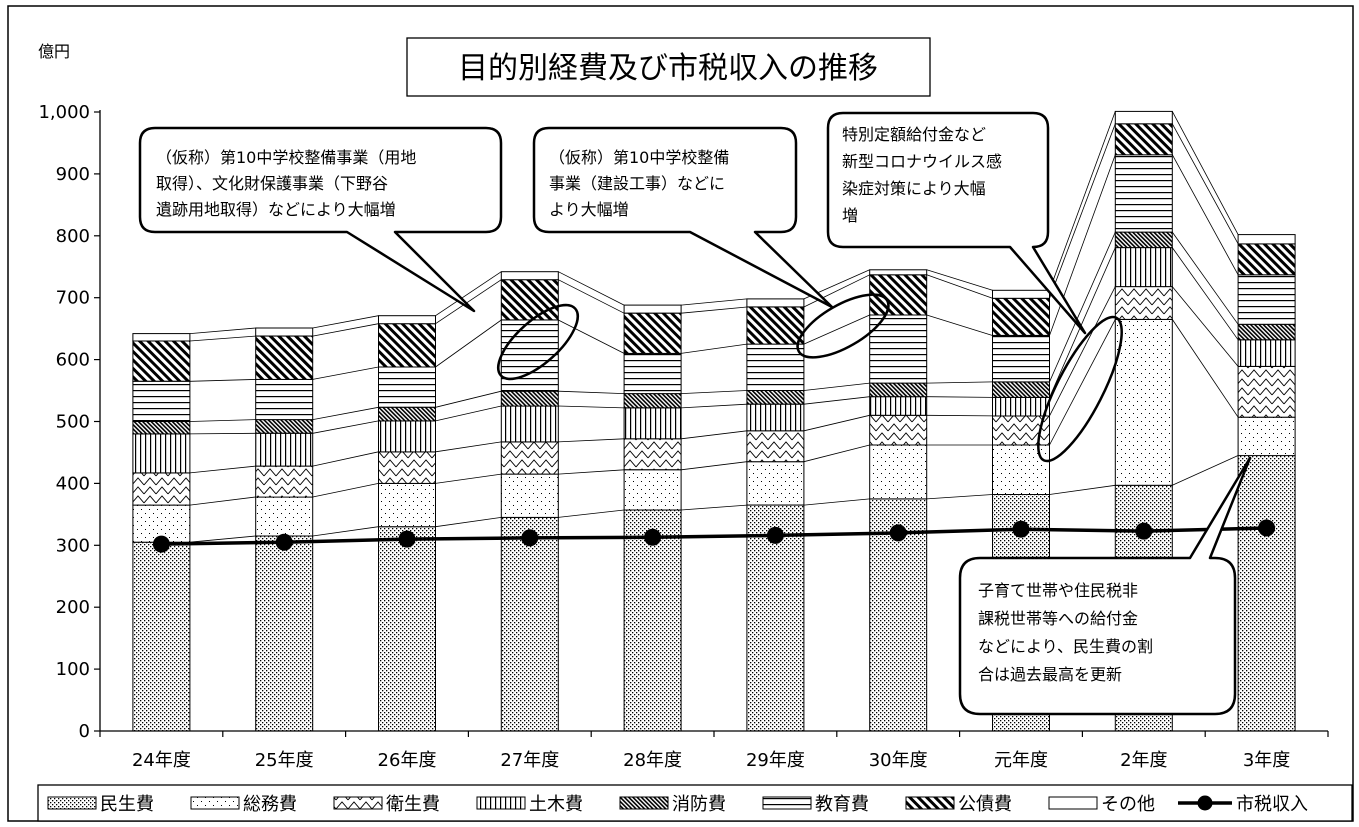  What do you see at coordinates (637, 183) in the screenshot?
I see `callout-2-line-2: 事業（建設工事）などに` at bounding box center [637, 183].